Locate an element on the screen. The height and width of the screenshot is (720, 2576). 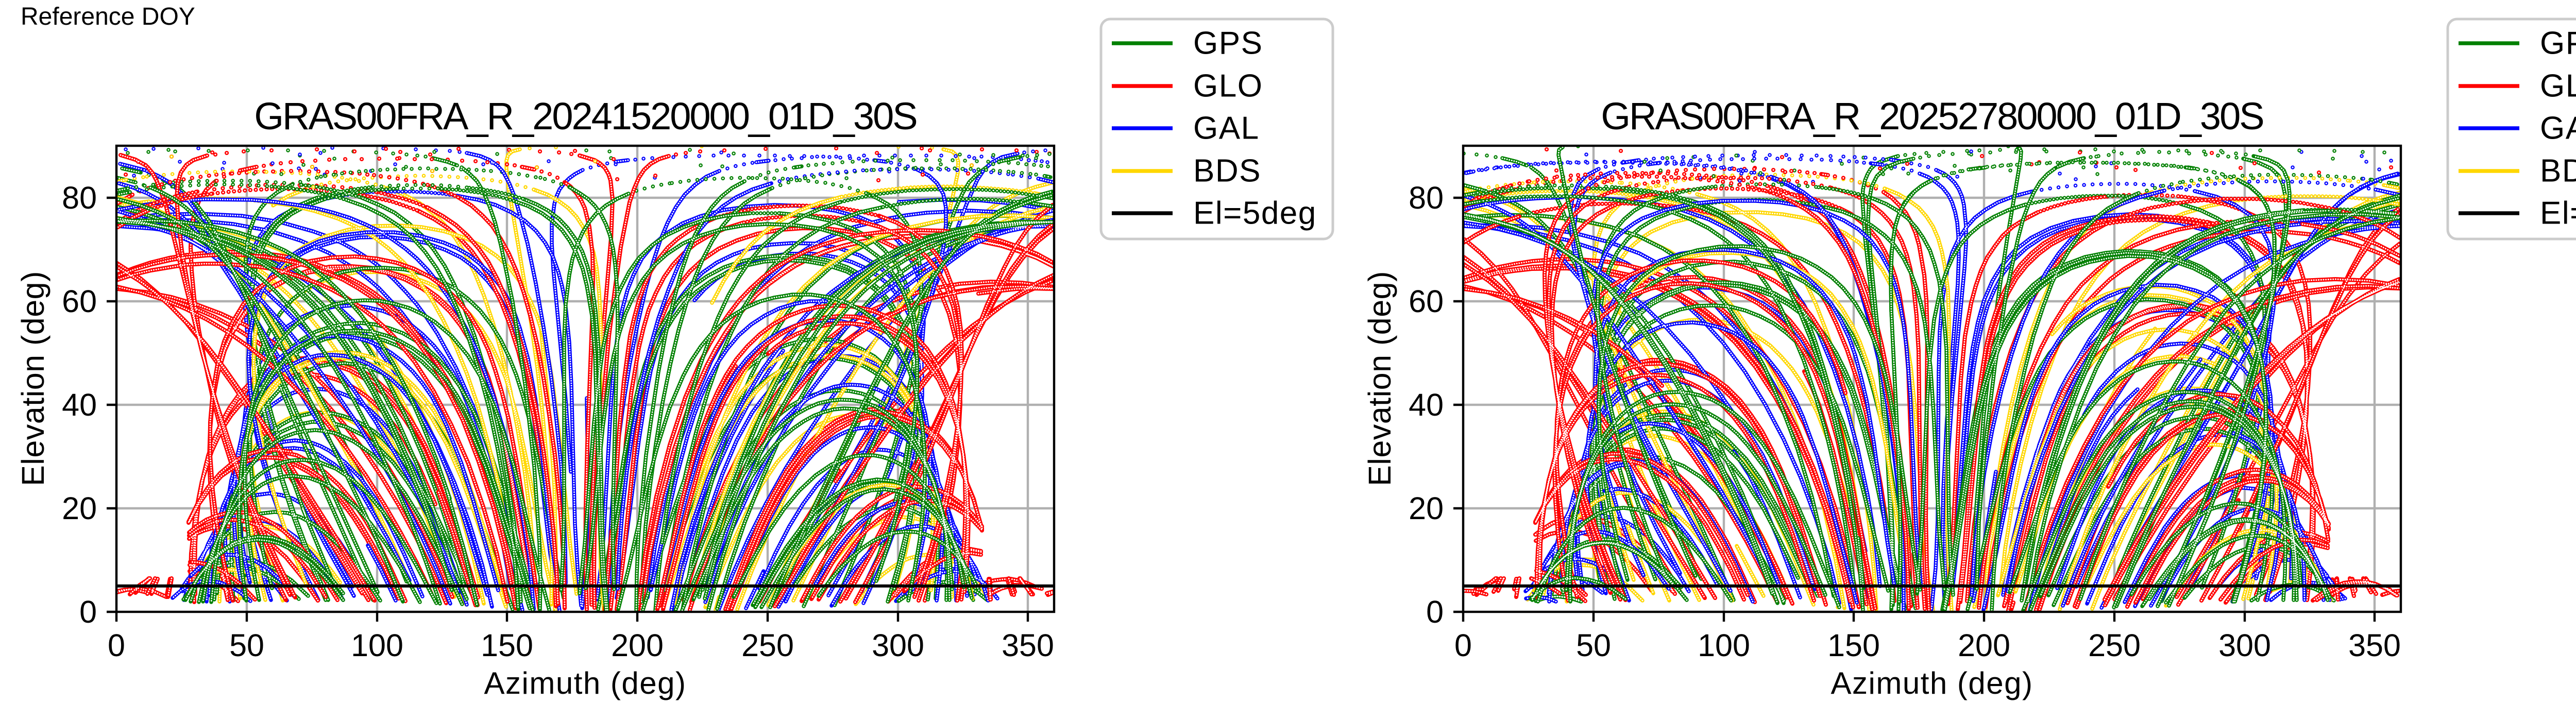
svg-text:GRAS00FRA_R_20252780000_01D_30: GRAS00FRA_R_20252780000_01D_30S is located at coordinates (1932, 116).